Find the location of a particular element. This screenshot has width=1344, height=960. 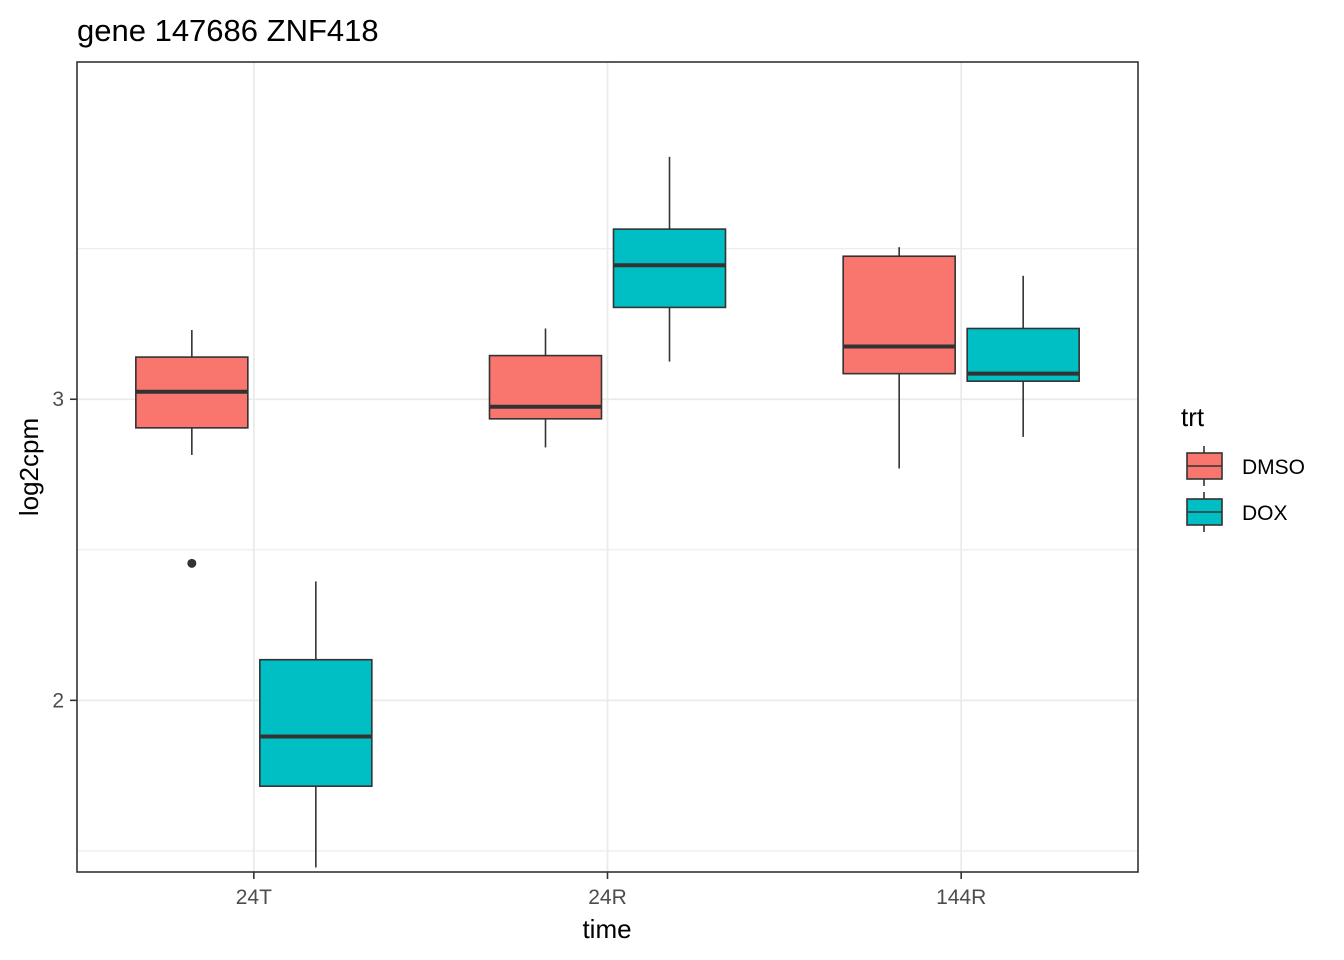

x-tick-label: 144R is located at coordinates (961, 897).